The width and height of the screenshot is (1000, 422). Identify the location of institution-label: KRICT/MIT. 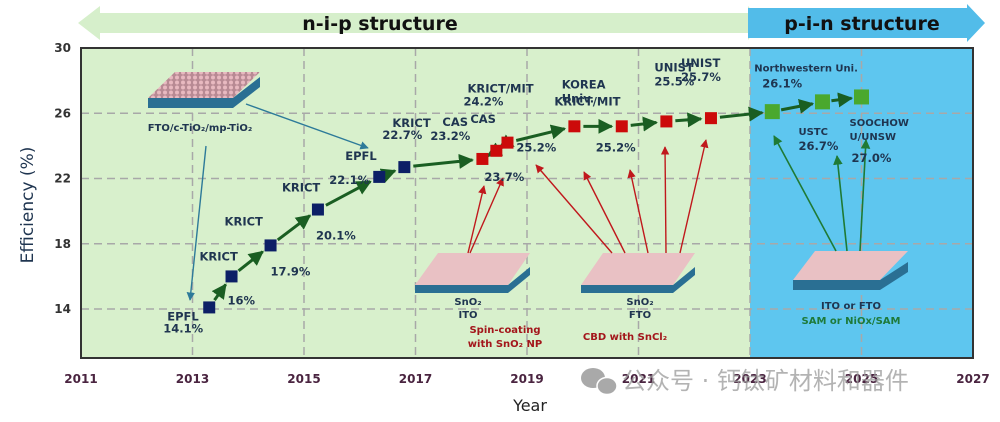
(587, 101).